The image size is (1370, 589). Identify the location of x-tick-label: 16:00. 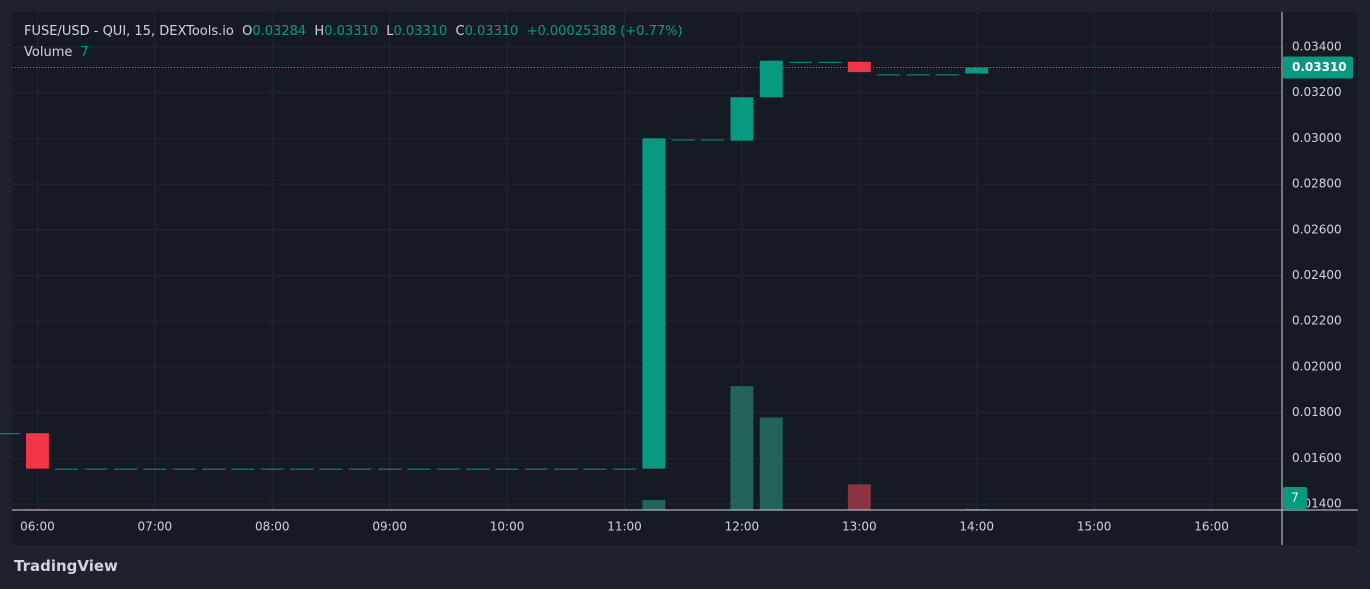
(1211, 527).